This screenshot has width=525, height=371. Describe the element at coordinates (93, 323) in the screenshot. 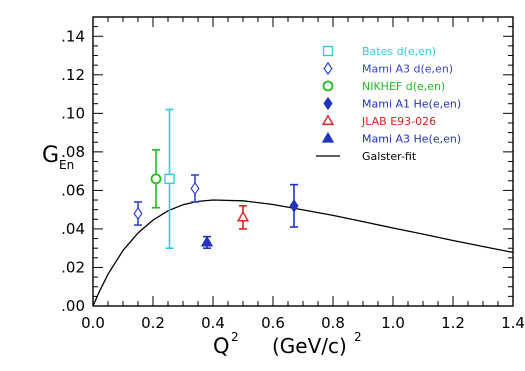

I see `x-tick-label: 0.0` at that location.